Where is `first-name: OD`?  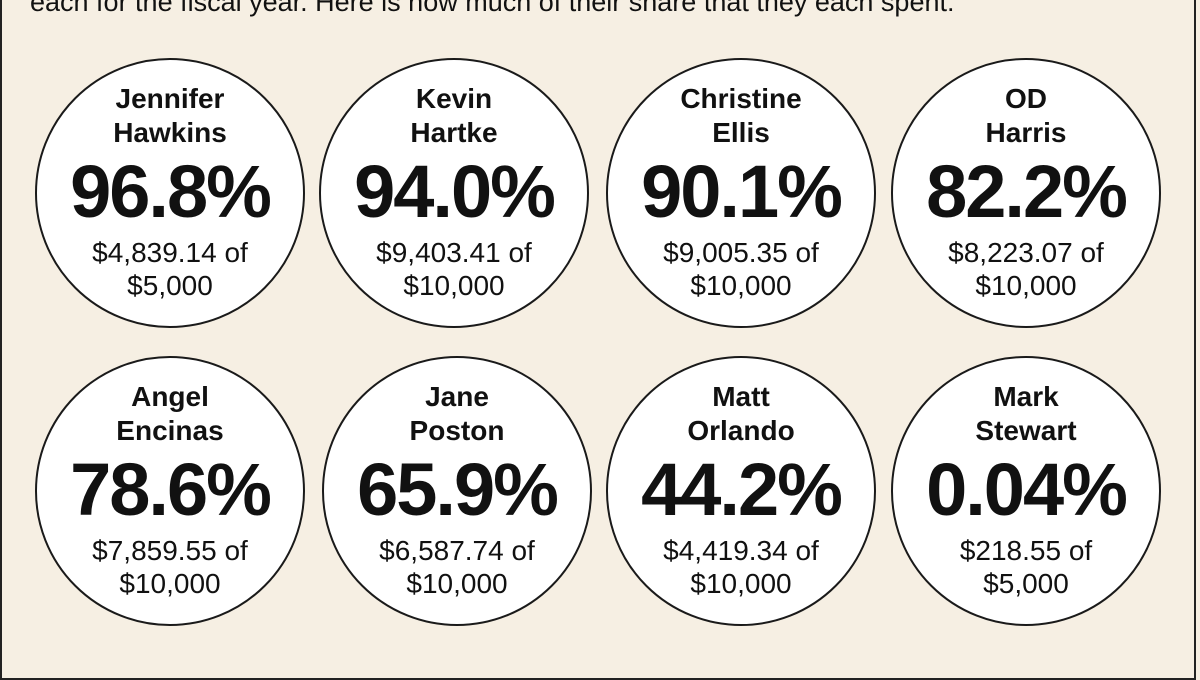 first-name: OD is located at coordinates (1026, 98).